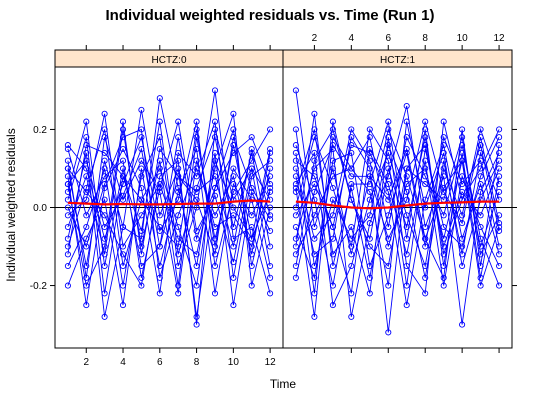 Image resolution: width=540 pixels, height=400 pixels. What do you see at coordinates (160, 362) in the screenshot?
I see `x-tick-label: 6` at bounding box center [160, 362].